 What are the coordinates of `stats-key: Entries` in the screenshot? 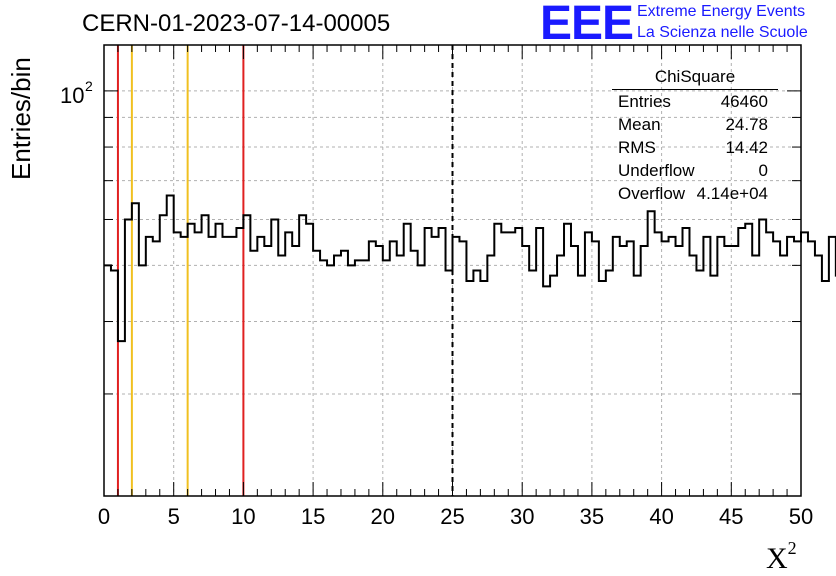 It's located at (644, 101).